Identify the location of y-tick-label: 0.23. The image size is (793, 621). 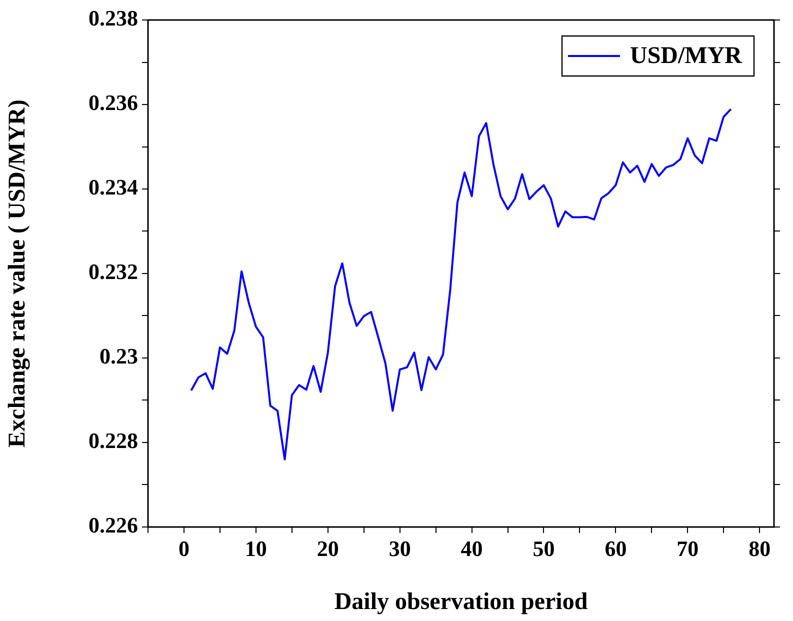
(119, 356).